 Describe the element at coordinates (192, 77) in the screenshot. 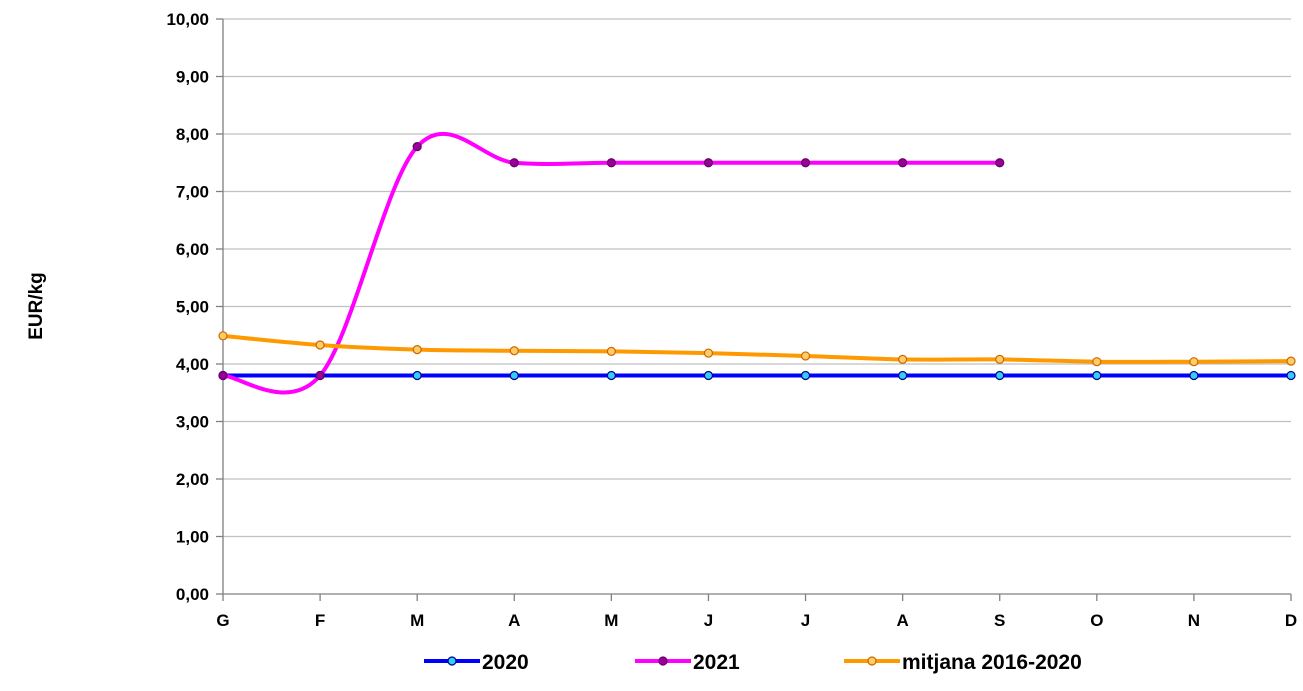

I see `y-tick-label: 9,00` at that location.